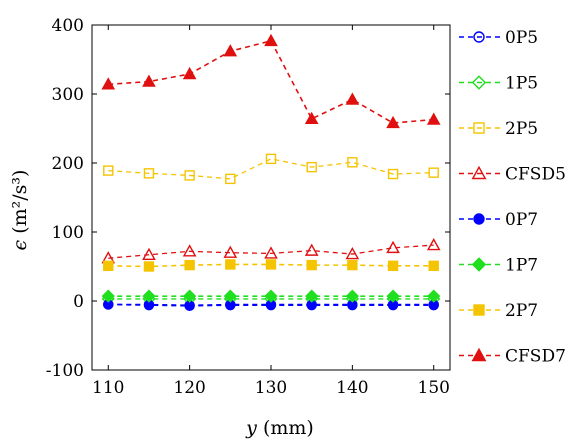 Image resolution: width=581 pixels, height=448 pixels. I want to click on legend: 0P5 1P5 2P5 CFSD5 0P7 1P7 2P7 CFSD7, so click(512, 197).